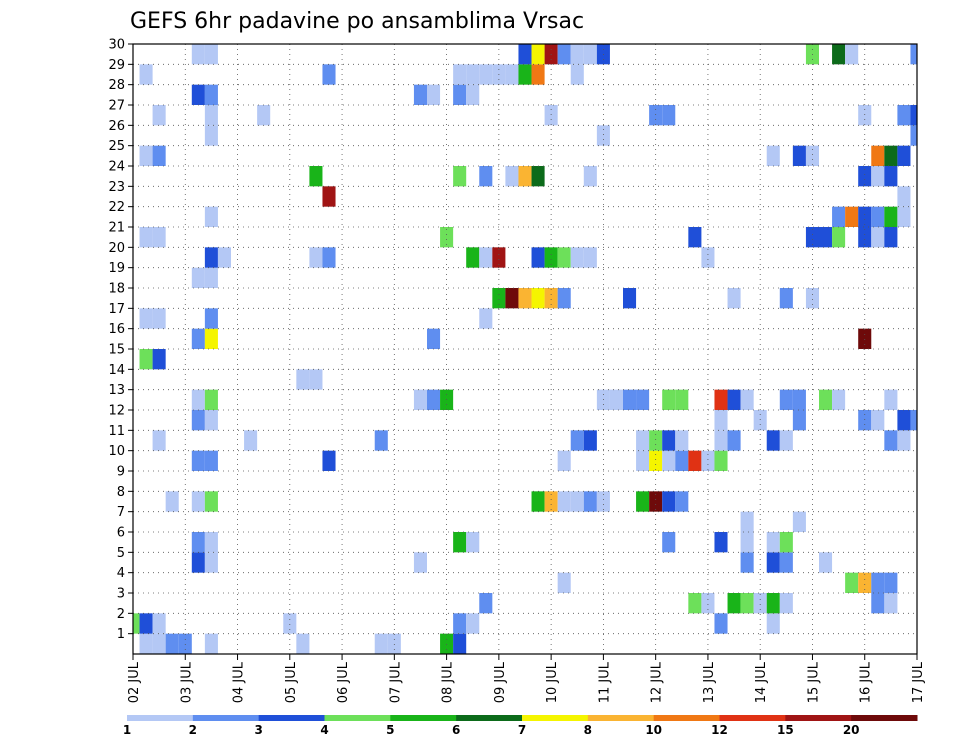 This screenshot has height=747, width=960. I want to click on colorbar-tick-label: 15, so click(785, 730).